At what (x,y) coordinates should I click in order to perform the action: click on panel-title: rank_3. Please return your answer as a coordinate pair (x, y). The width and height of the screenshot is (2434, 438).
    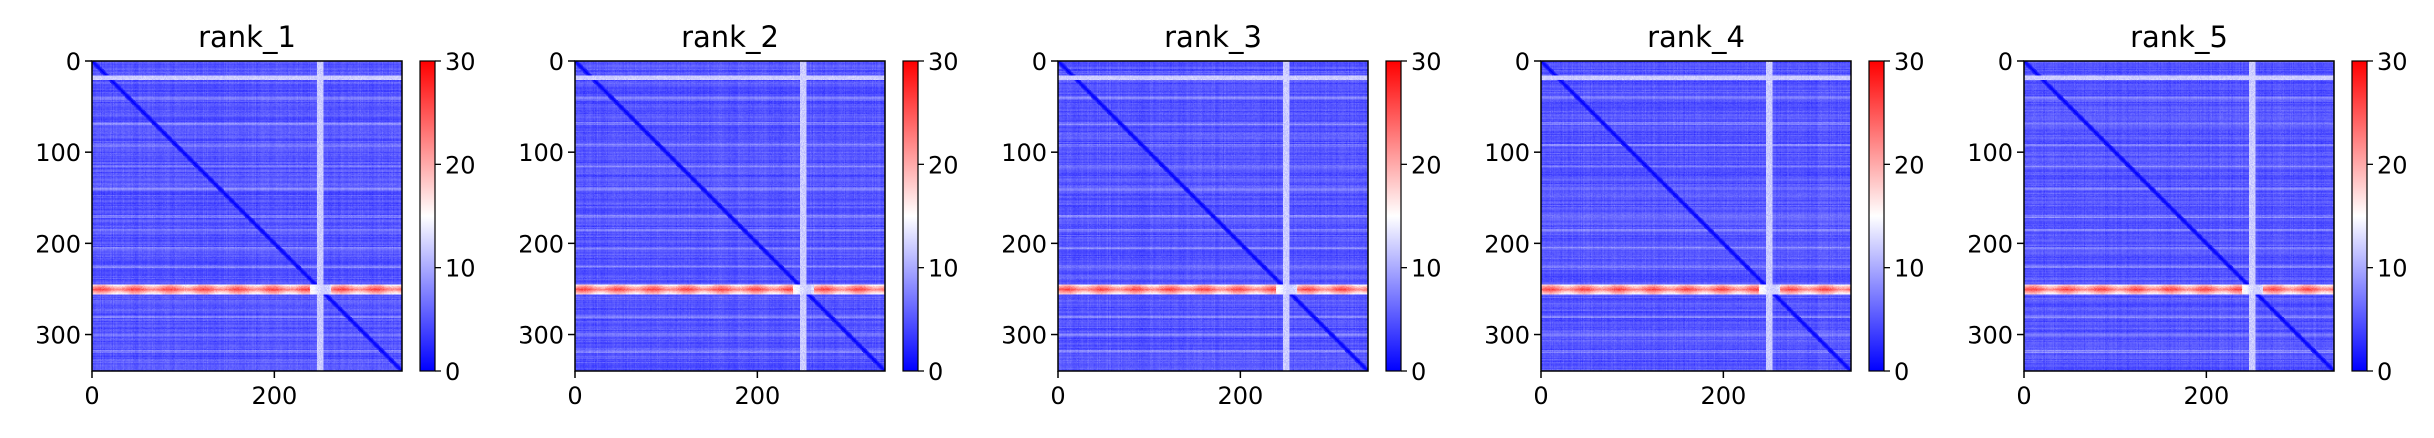
    Looking at the image, I should click on (1213, 37).